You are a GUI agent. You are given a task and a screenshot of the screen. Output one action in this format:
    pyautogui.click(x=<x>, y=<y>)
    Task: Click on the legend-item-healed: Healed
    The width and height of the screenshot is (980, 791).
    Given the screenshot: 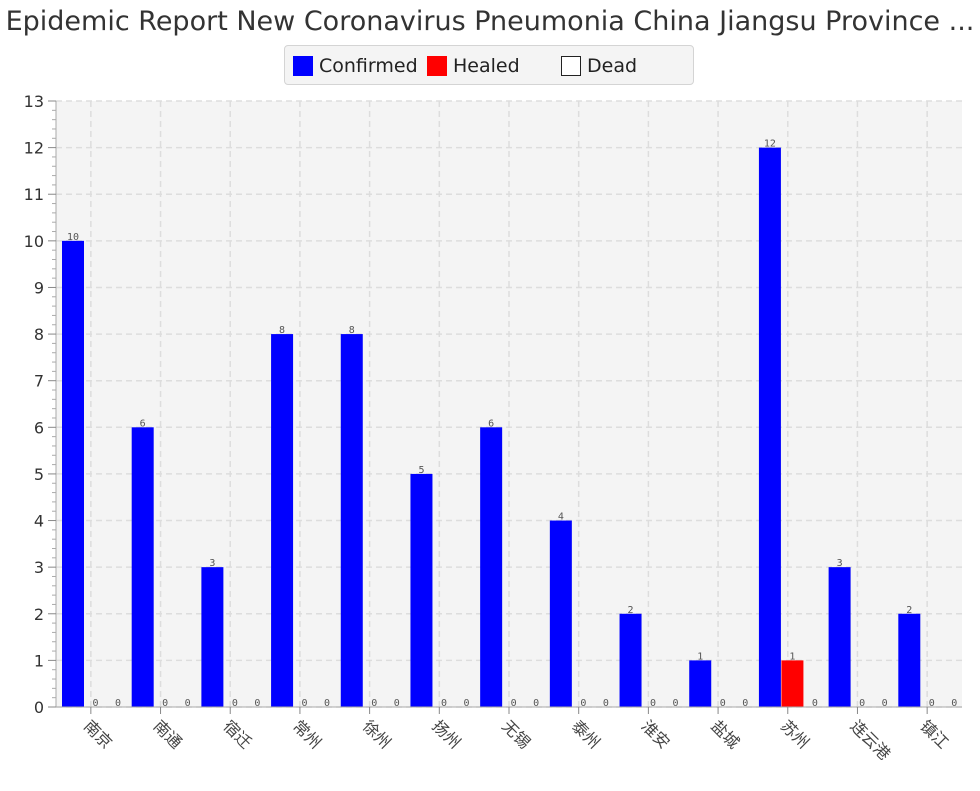 What is the action you would take?
    pyautogui.click(x=473, y=66)
    